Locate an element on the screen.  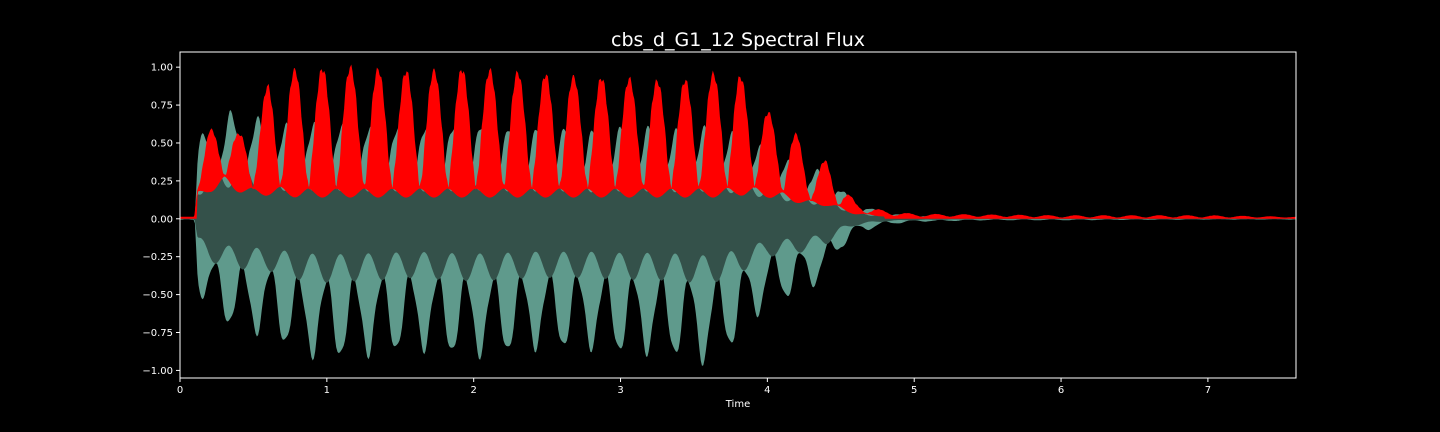
y-tick-label: 0.00 is located at coordinates (162, 219).